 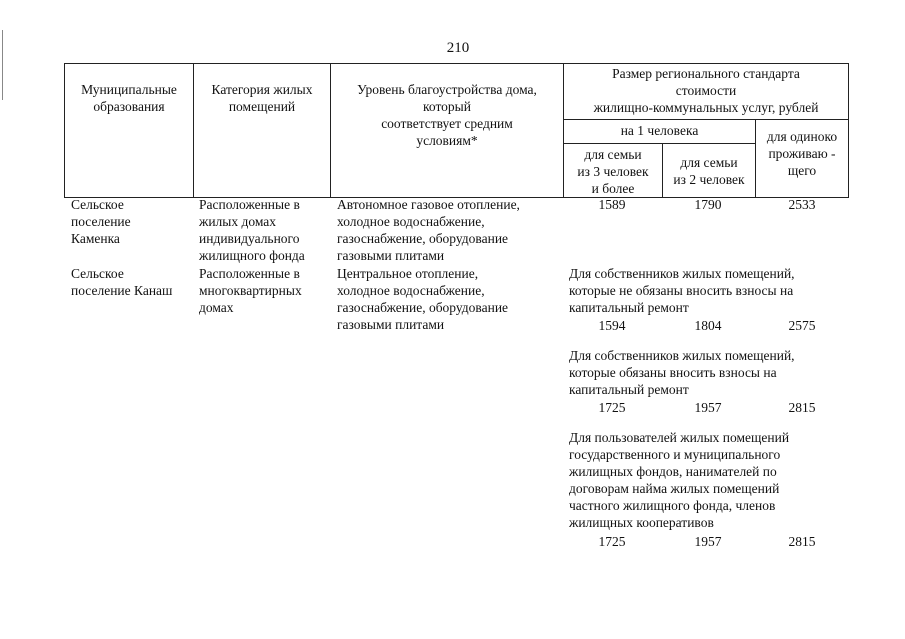 I want to click on value-single: 2533, so click(x=802, y=204).